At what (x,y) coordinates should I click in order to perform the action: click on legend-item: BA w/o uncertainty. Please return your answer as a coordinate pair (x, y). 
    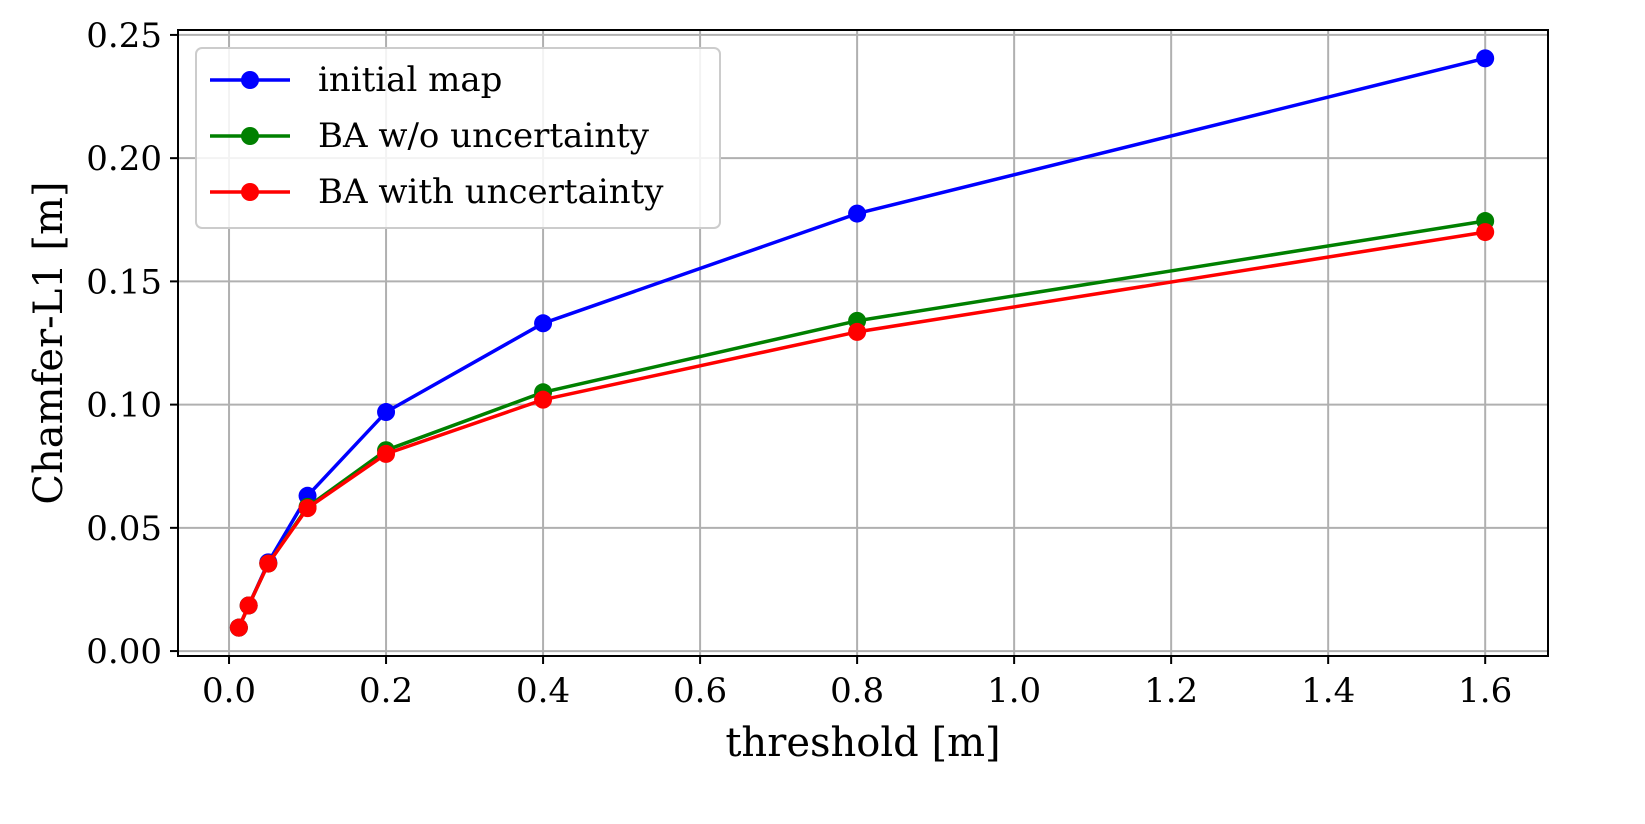
    Looking at the image, I should click on (430, 136).